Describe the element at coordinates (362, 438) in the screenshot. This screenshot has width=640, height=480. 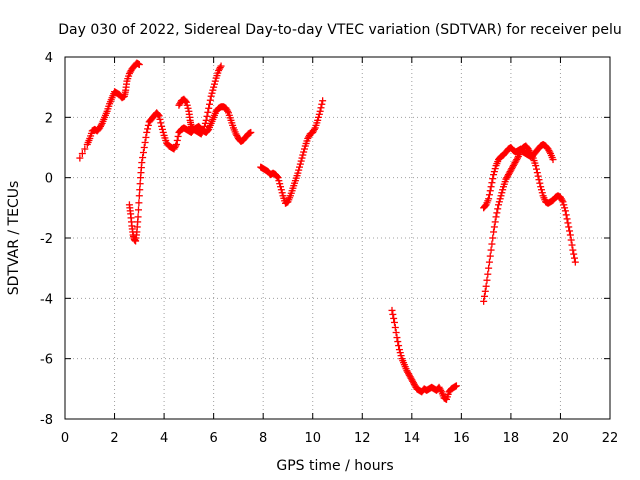
I see `x-tick-label: 12` at that location.